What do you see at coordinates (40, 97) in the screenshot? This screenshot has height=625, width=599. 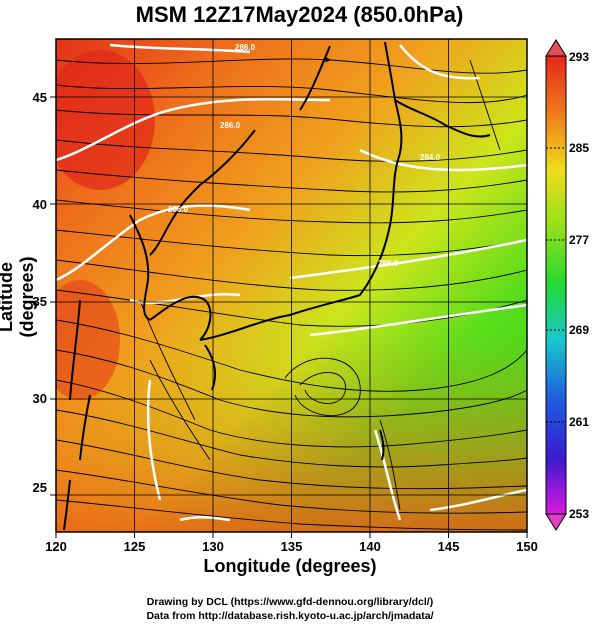 I see `y-tick-label: 45` at bounding box center [40, 97].